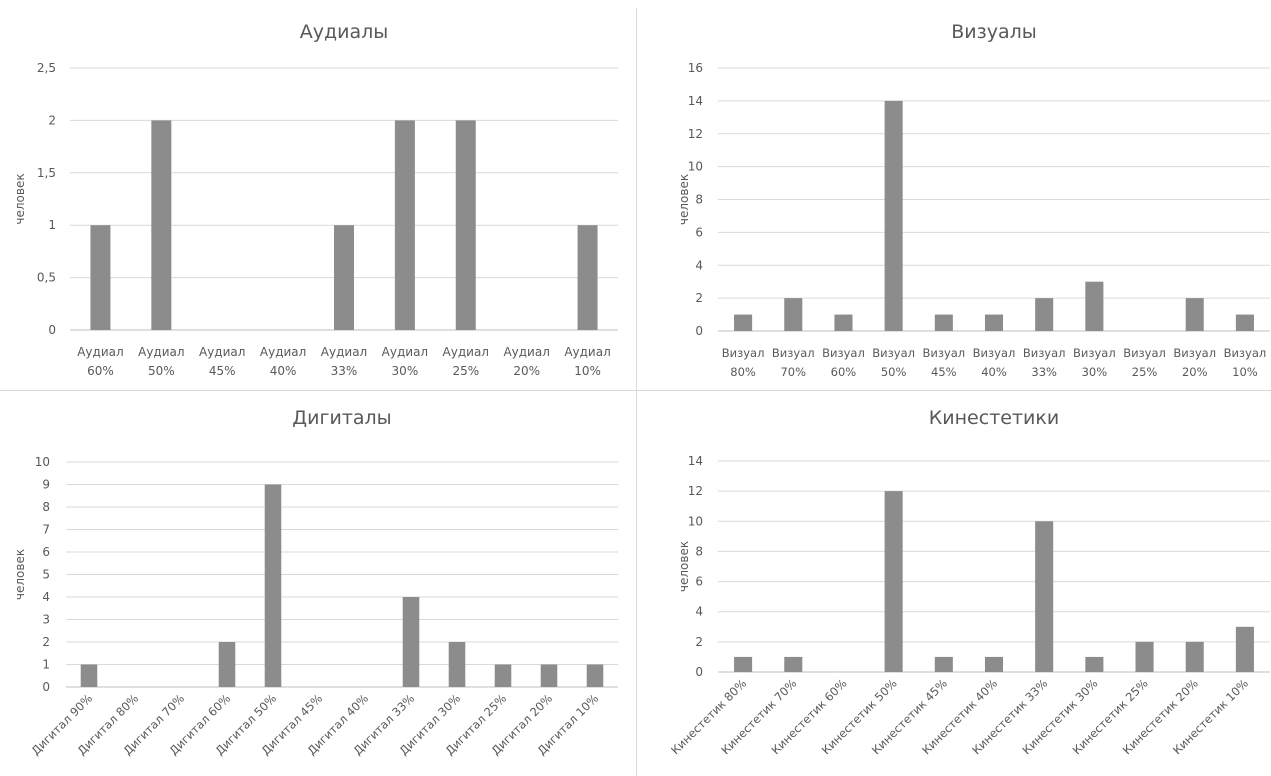  Describe the element at coordinates (46, 620) in the screenshot. I see `y-tick-label: 3` at that location.